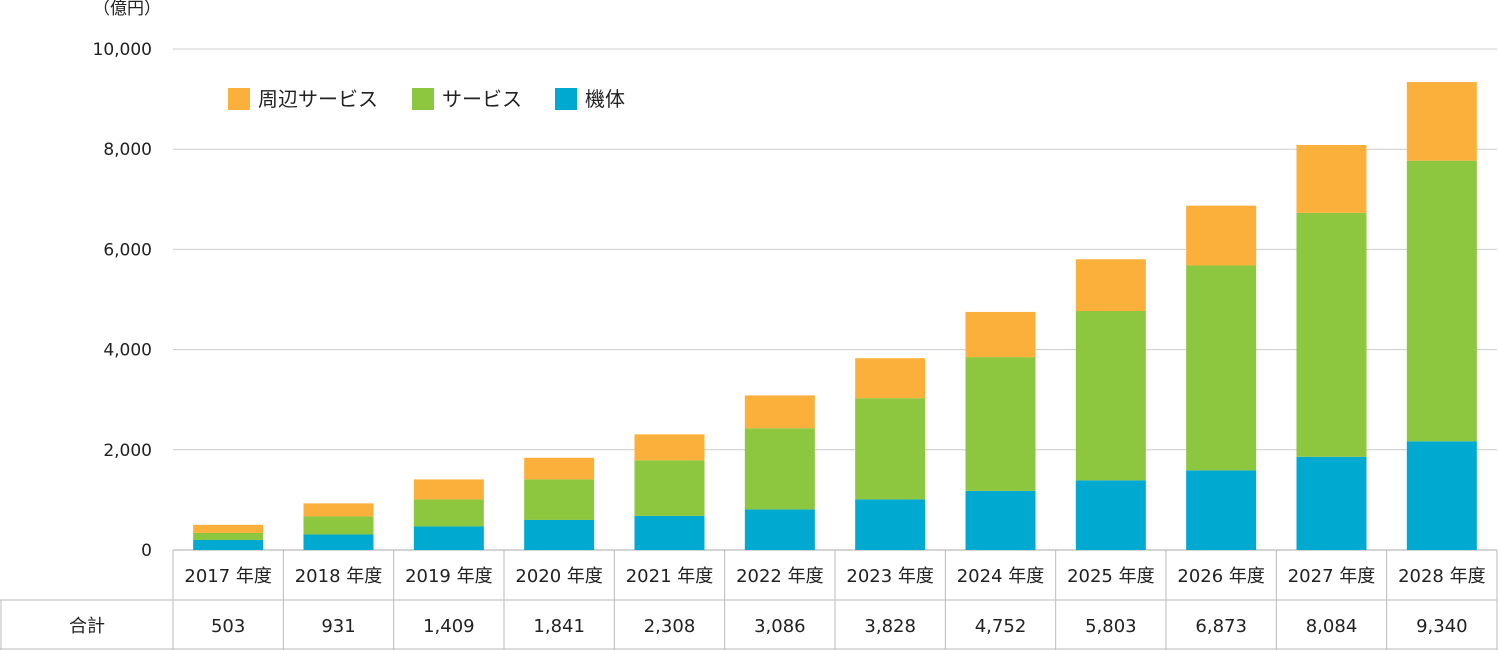 The width and height of the screenshot is (1500, 650). I want to click on x-category-label: 2022 年度, so click(780, 576).